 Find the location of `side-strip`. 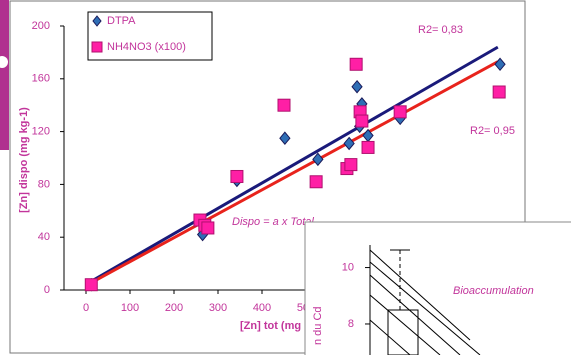

side-strip is located at coordinates (4, 75).